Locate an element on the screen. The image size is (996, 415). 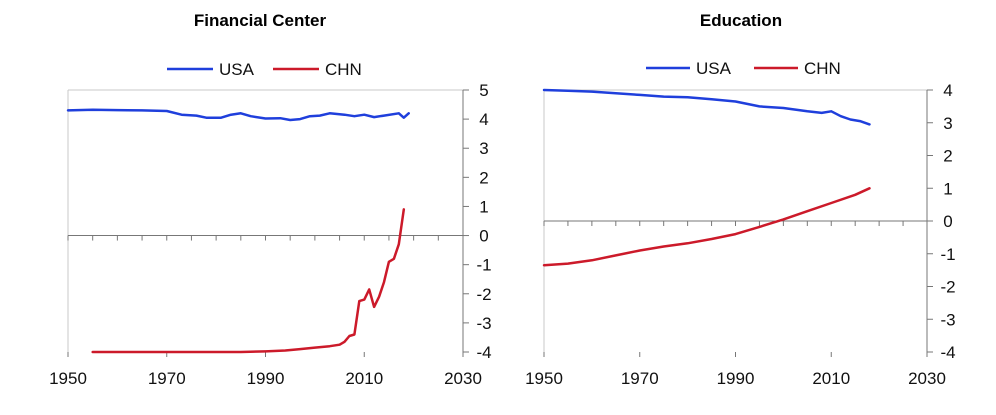
chart-title: Education is located at coordinates (741, 20).